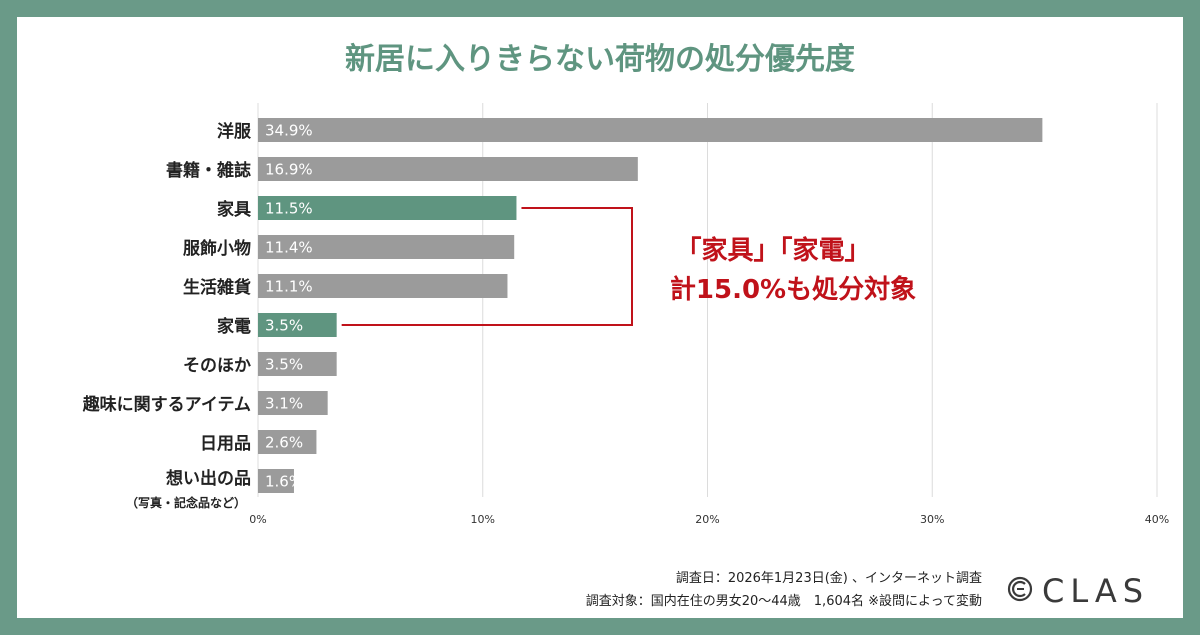 This screenshot has height=635, width=1200. What do you see at coordinates (772, 250) in the screenshot?
I see `annotation-line-1: 「家具」「家電」` at bounding box center [772, 250].